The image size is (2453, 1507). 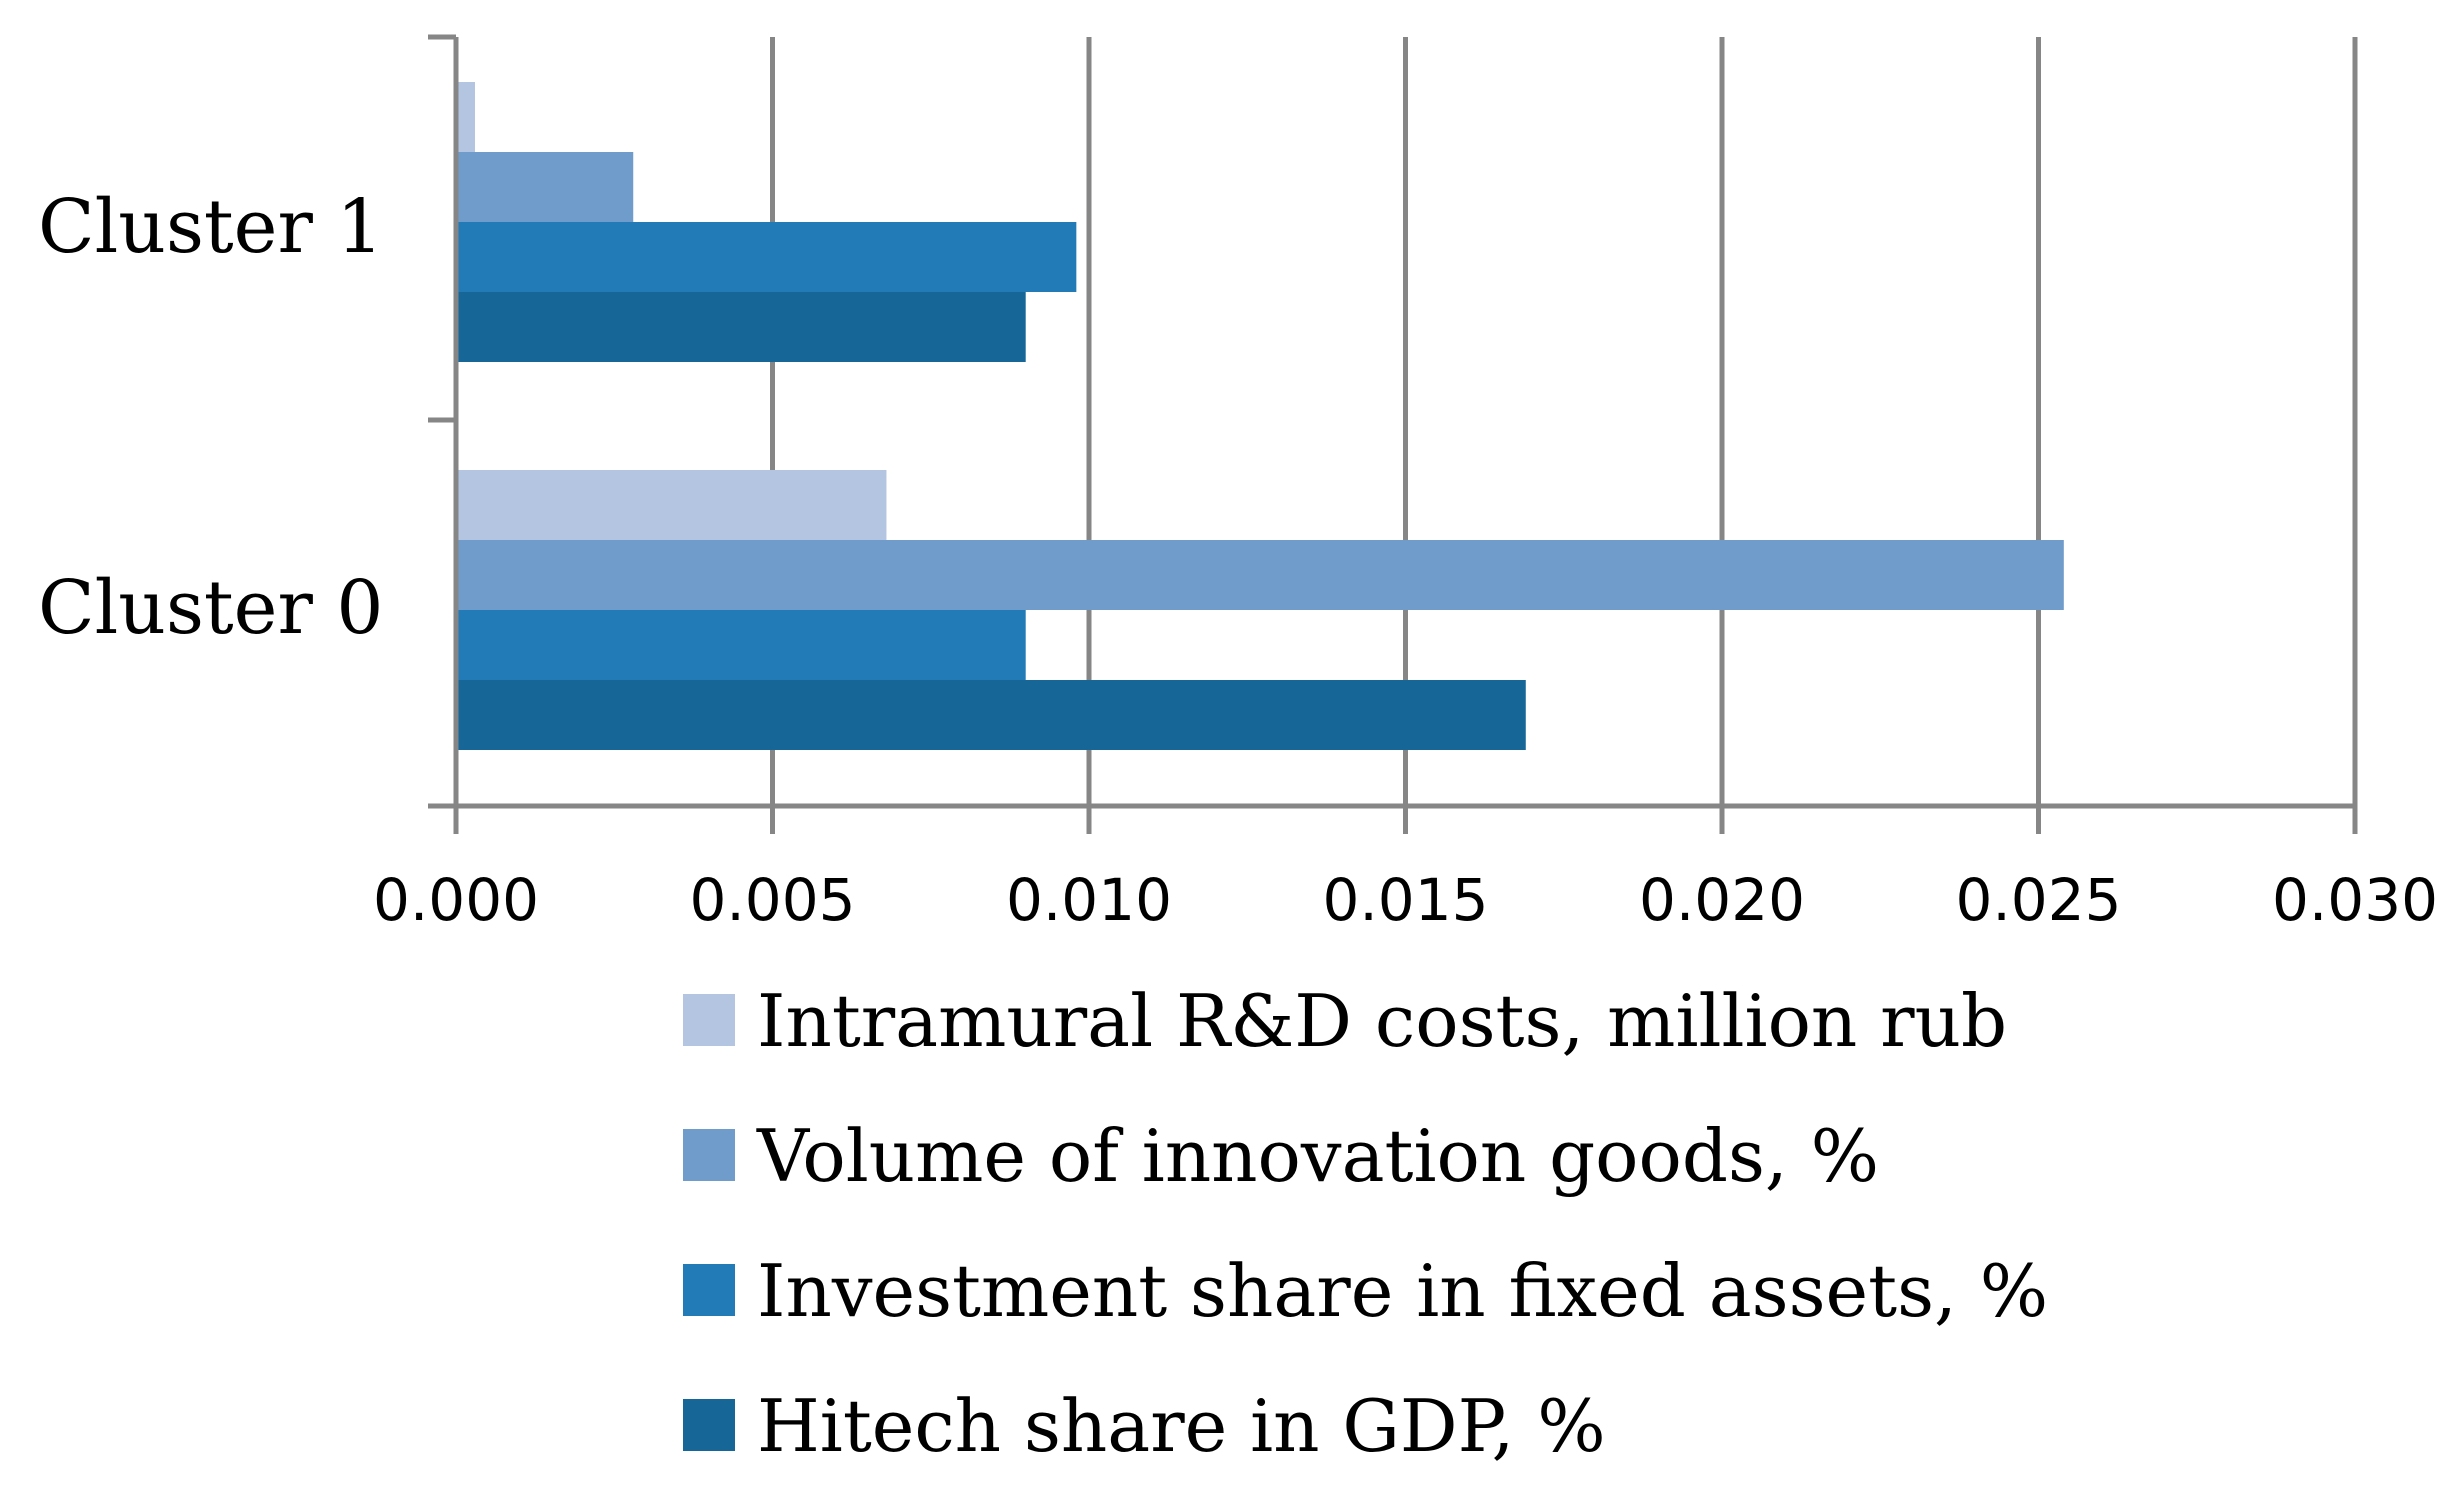 I want to click on x-tick-label: 0.020, so click(x=1722, y=900).